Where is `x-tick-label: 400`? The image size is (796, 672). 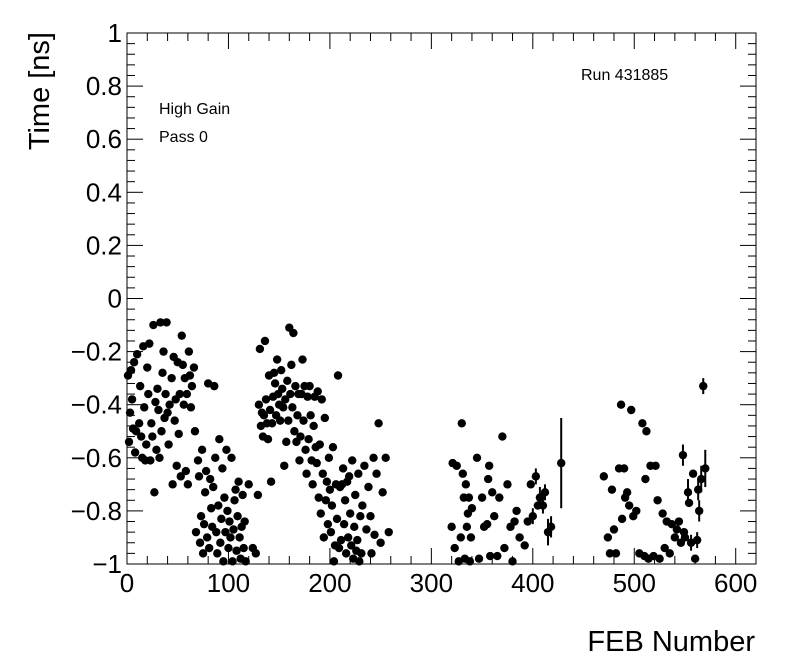
x-tick-label: 400 is located at coordinates (532, 583).